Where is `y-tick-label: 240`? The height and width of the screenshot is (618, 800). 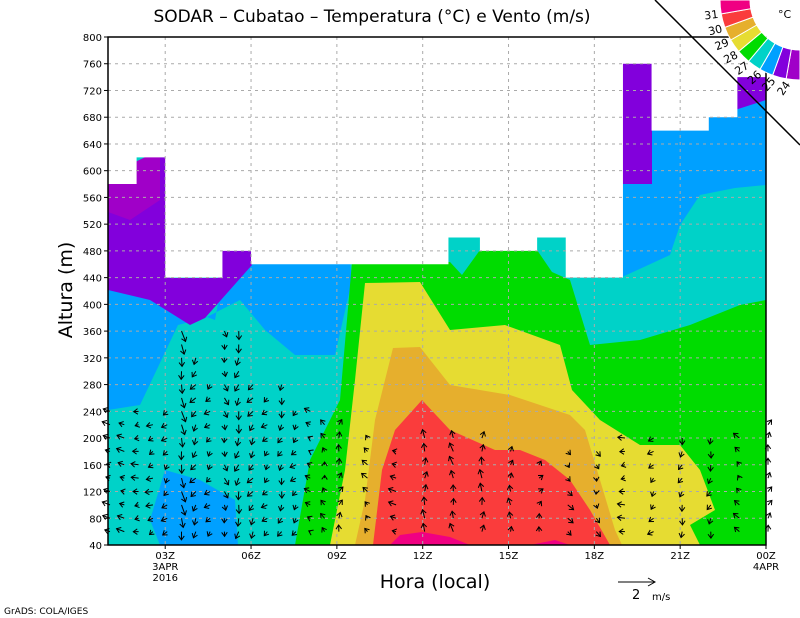 y-tick-label: 240 is located at coordinates (92, 412).